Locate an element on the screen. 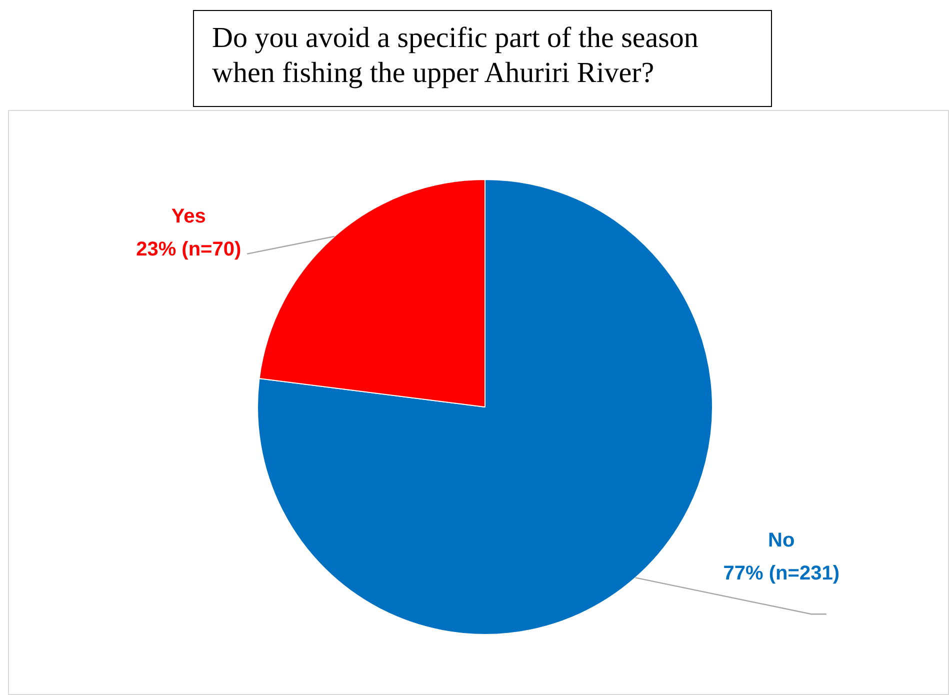  data-label: 77% (n=231) is located at coordinates (781, 573).